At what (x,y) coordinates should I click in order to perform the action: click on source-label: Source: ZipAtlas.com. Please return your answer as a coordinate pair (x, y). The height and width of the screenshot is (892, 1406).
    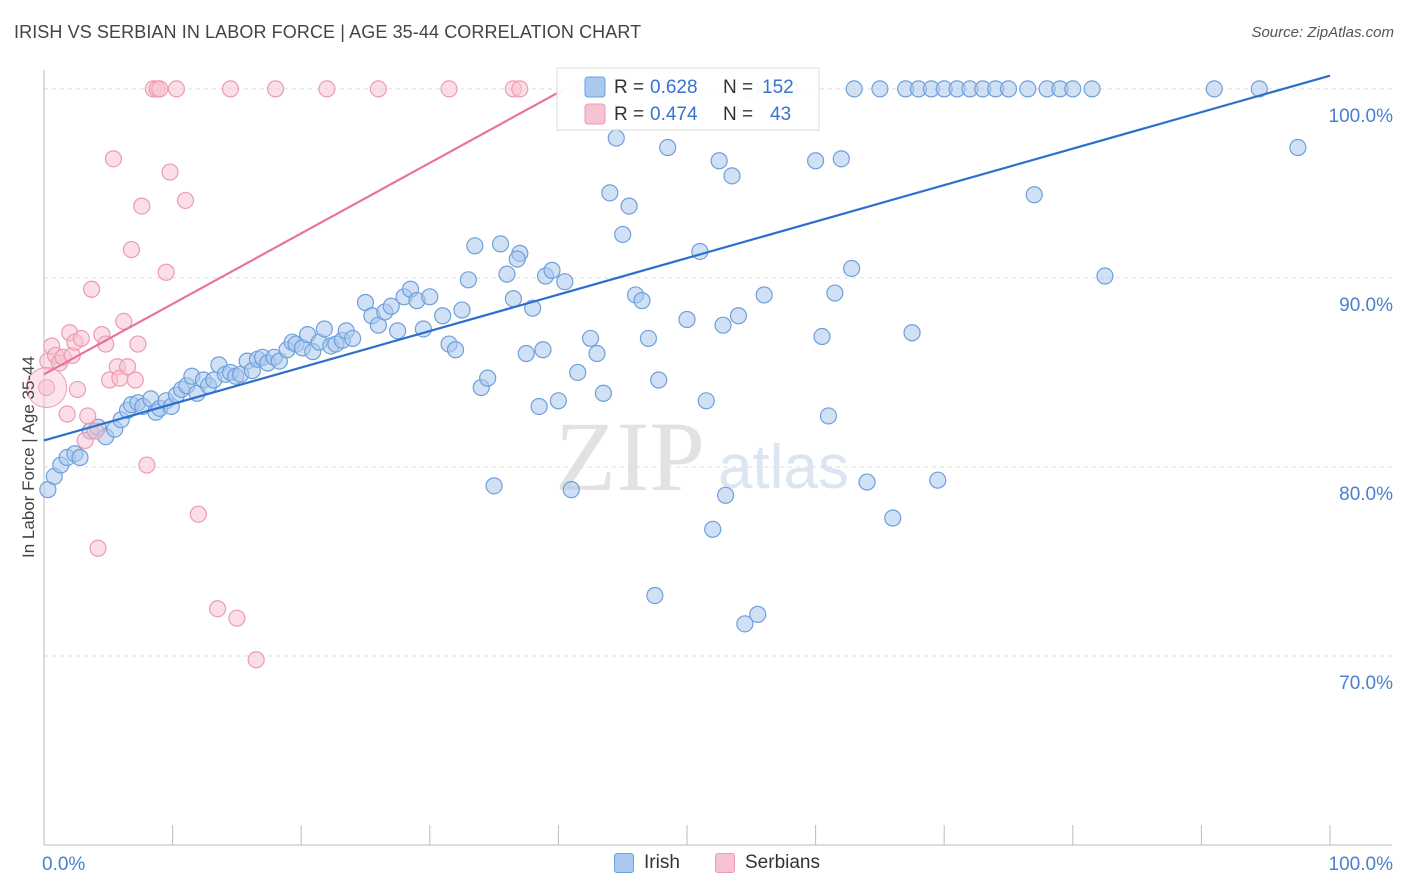
    Looking at the image, I should click on (1322, 32).